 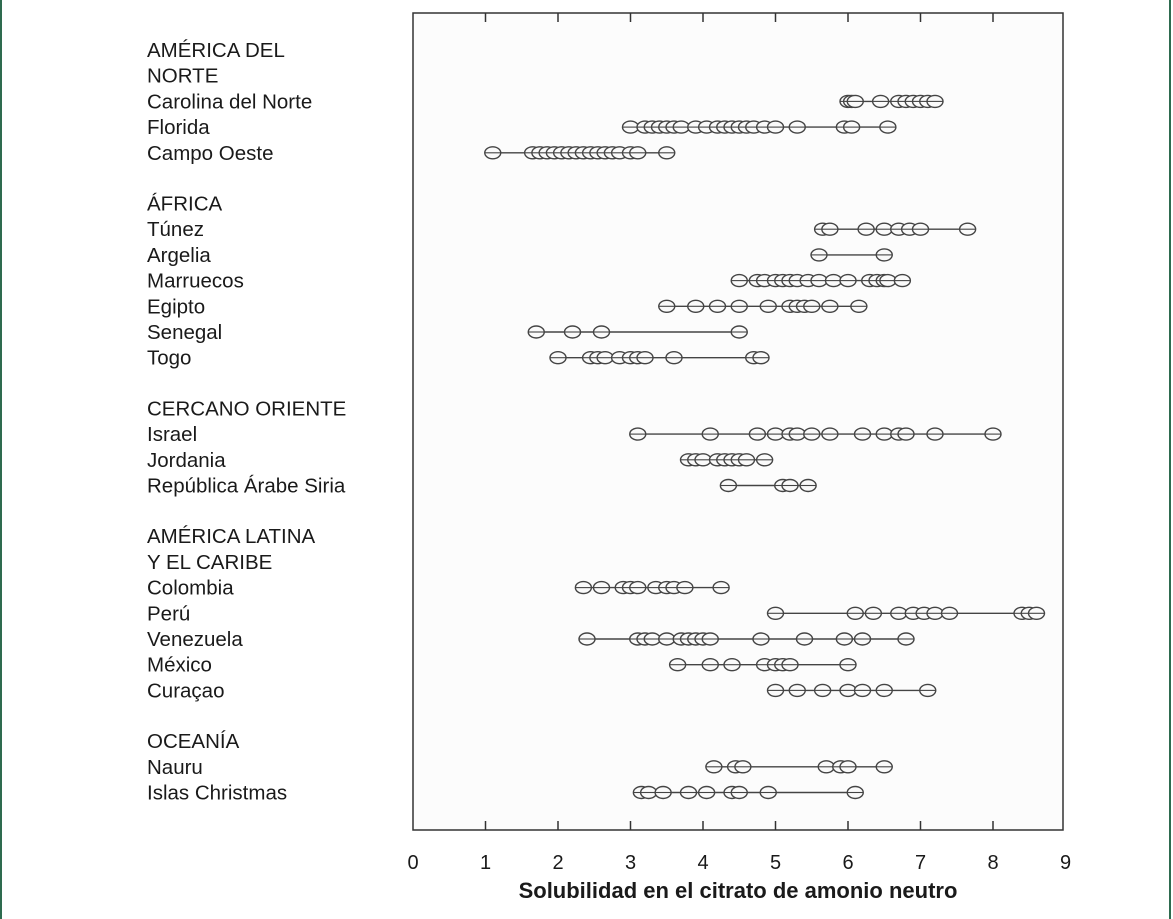 I want to click on row-label: Togo, so click(x=169, y=358).